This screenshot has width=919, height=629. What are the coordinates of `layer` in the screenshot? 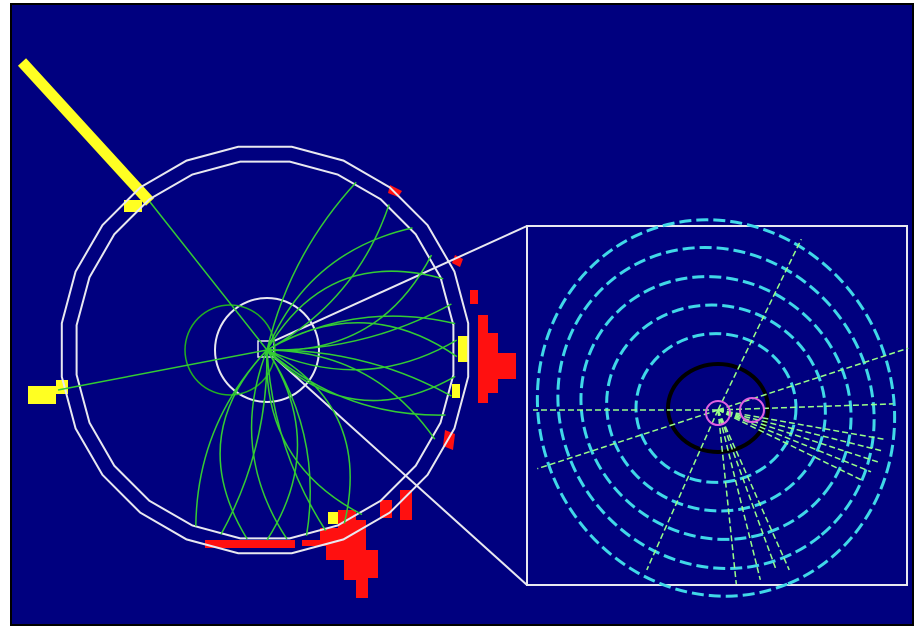 It's located at (716, 408).